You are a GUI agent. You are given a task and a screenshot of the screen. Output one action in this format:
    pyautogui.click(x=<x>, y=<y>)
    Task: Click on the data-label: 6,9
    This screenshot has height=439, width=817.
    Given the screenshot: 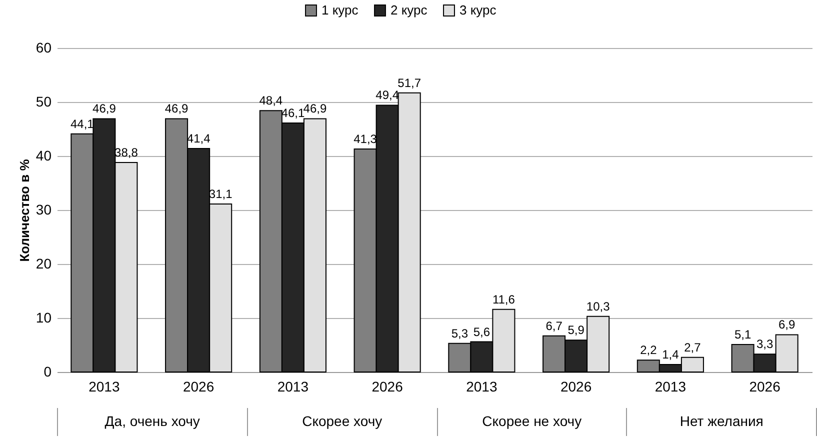 What is the action you would take?
    pyautogui.click(x=787, y=325)
    